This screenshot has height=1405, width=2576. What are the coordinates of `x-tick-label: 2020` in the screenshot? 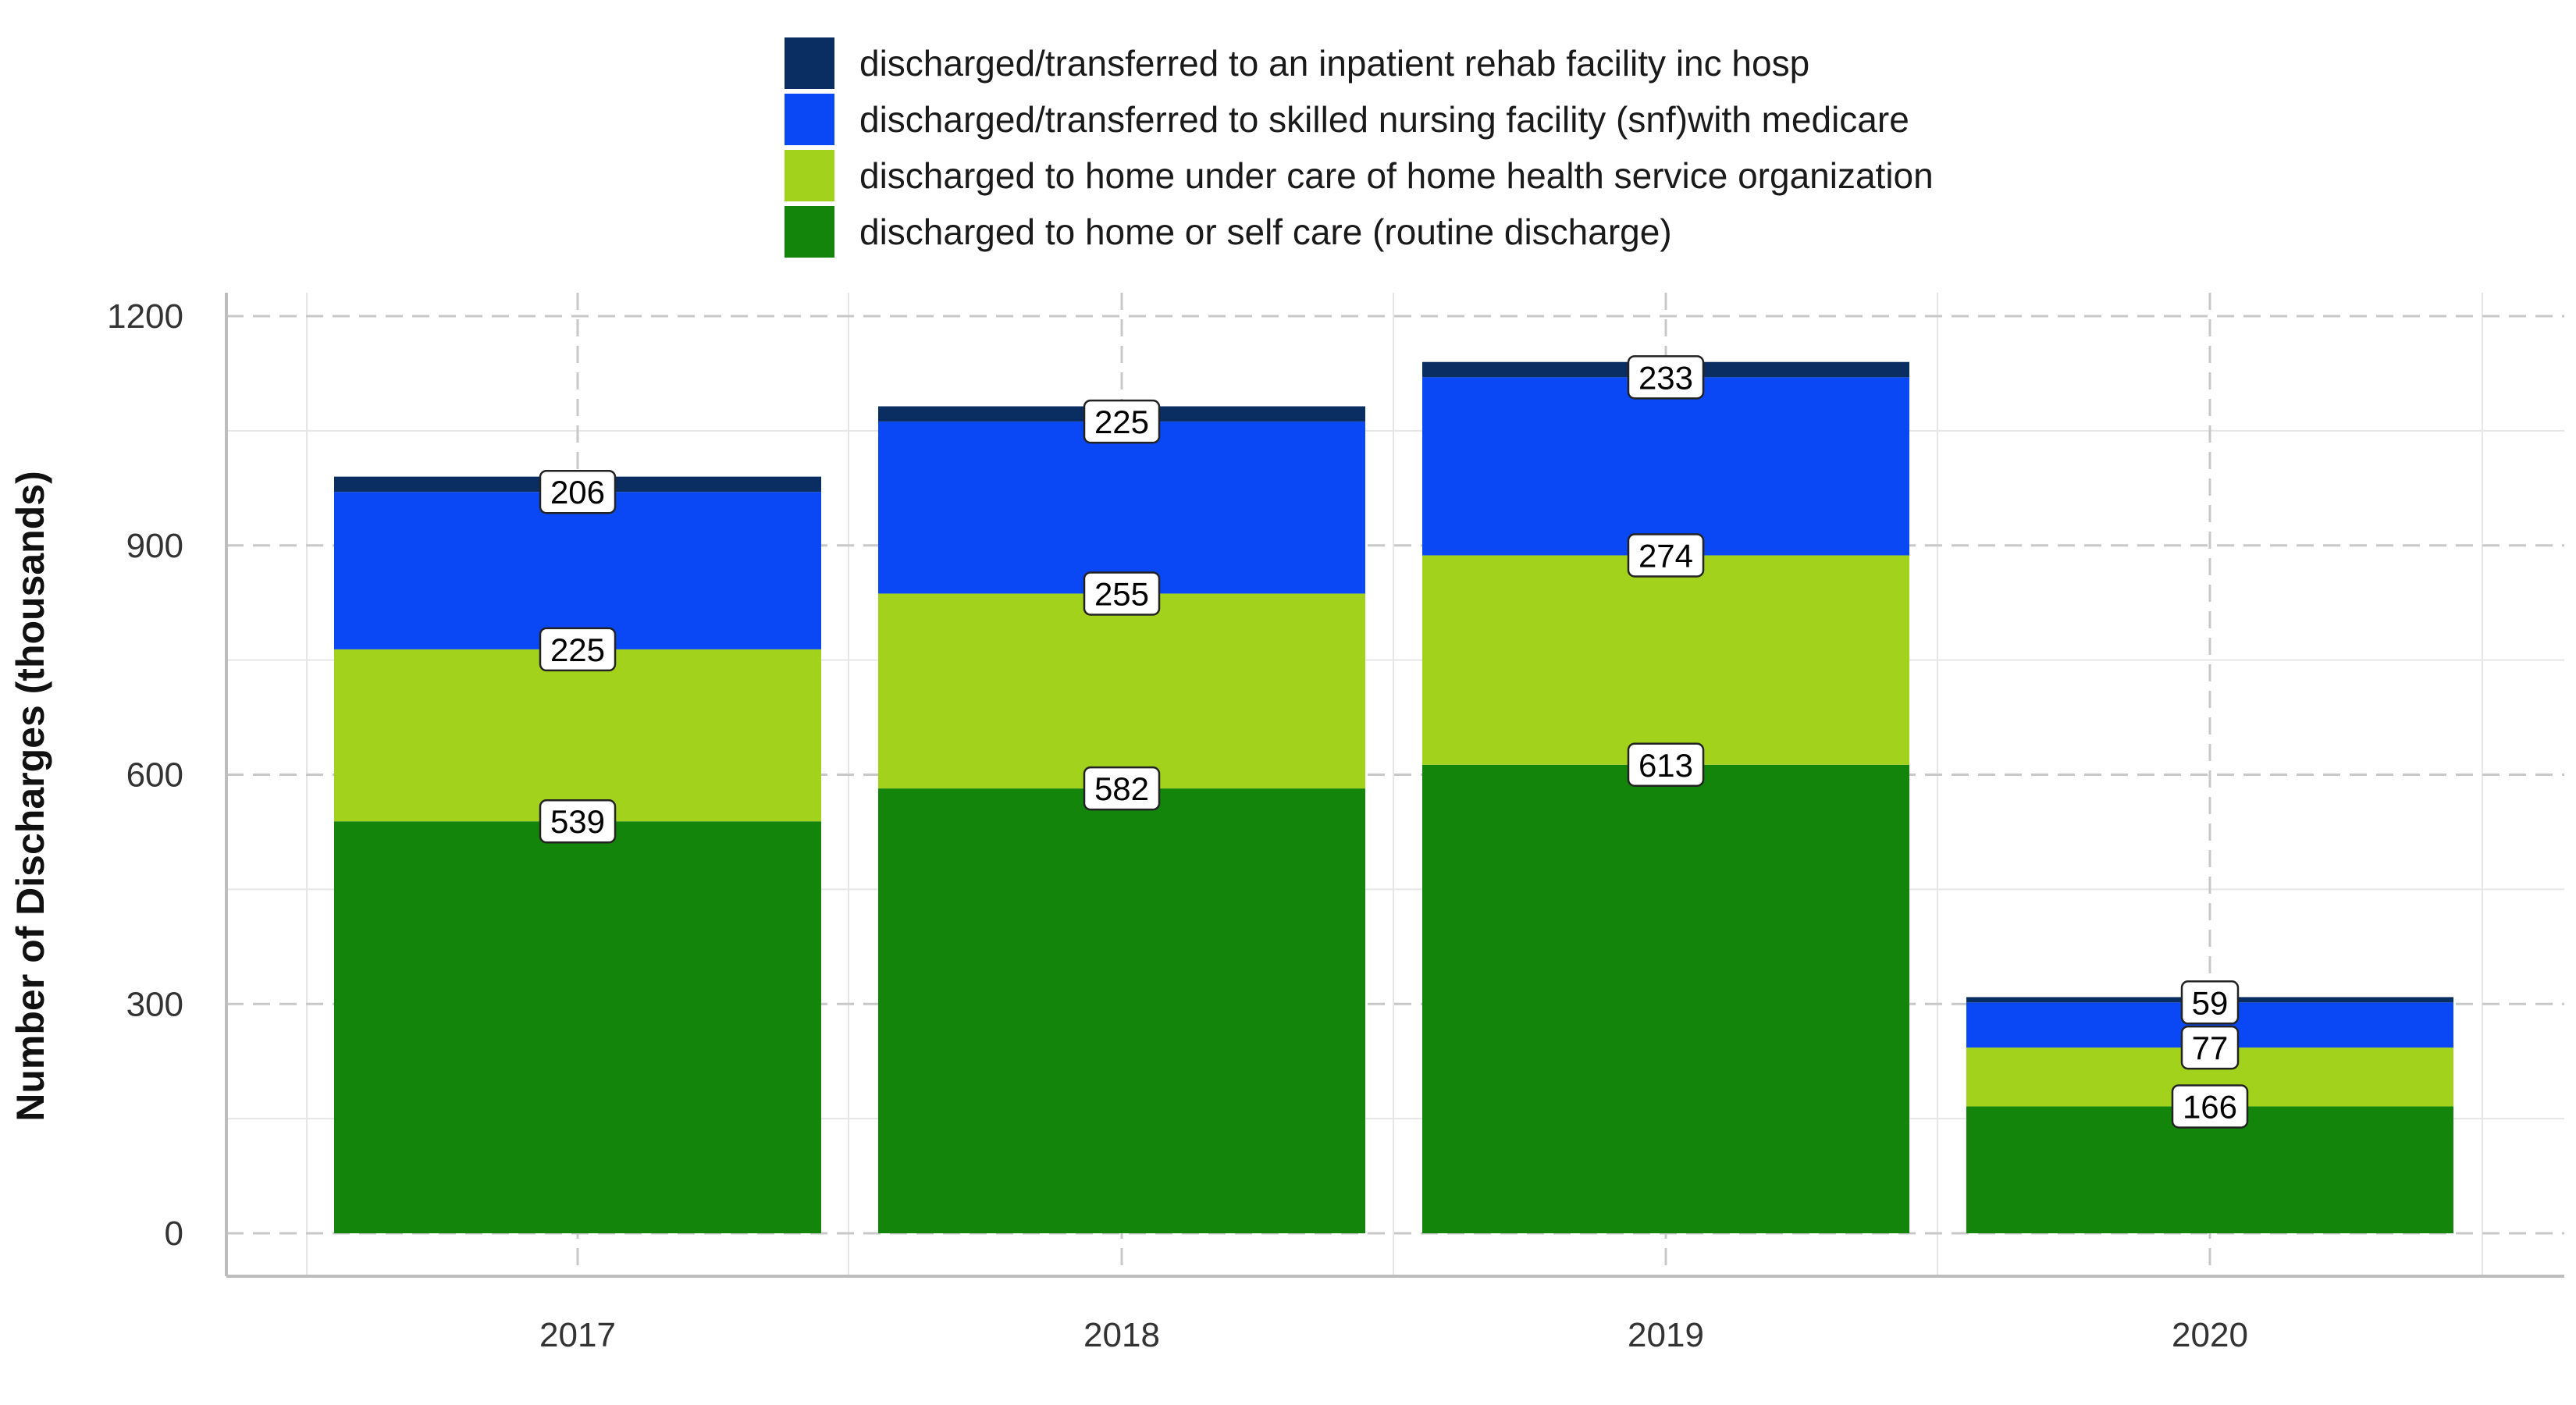 It's located at (2210, 1335).